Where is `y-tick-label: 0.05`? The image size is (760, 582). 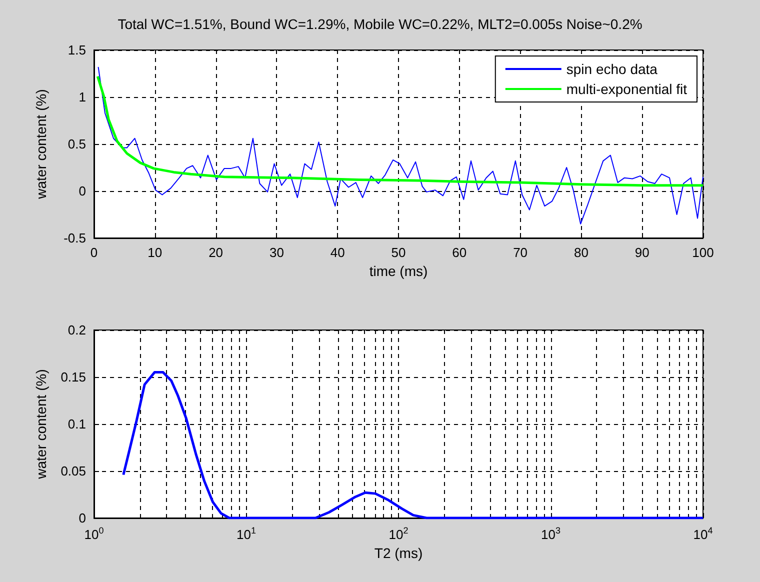
y-tick-label: 0.05 is located at coordinates (73, 471).